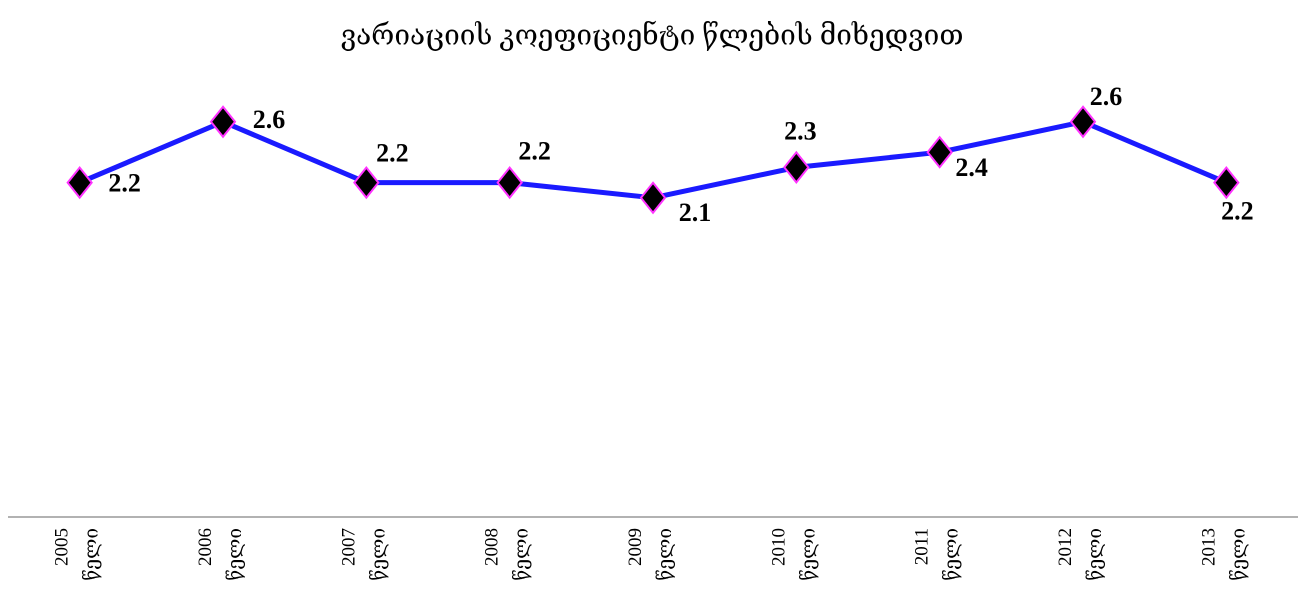 This screenshot has height=601, width=1305. What do you see at coordinates (364, 556) in the screenshot?
I see `x-tick-label: 2007 წელი` at bounding box center [364, 556].